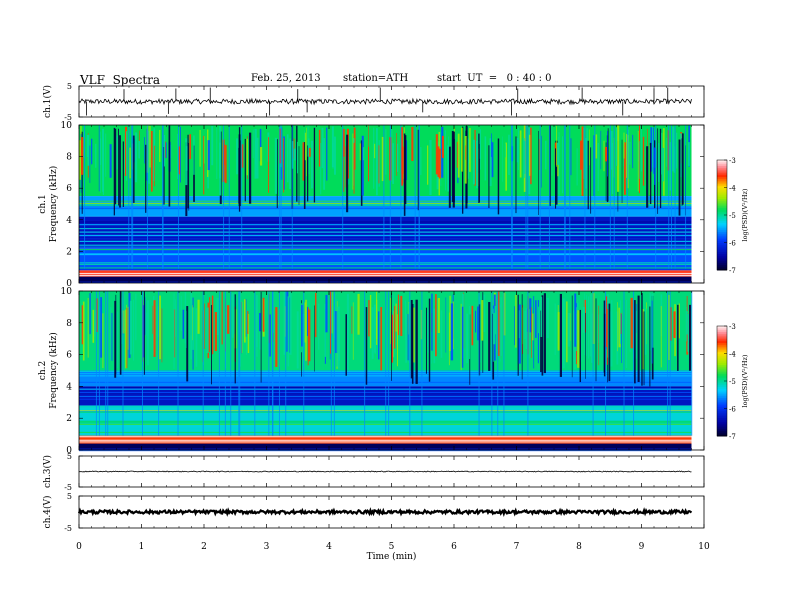 This screenshot has width=792, height=612. Describe the element at coordinates (68, 117) in the screenshot. I see `y-tick-label: -5` at that location.